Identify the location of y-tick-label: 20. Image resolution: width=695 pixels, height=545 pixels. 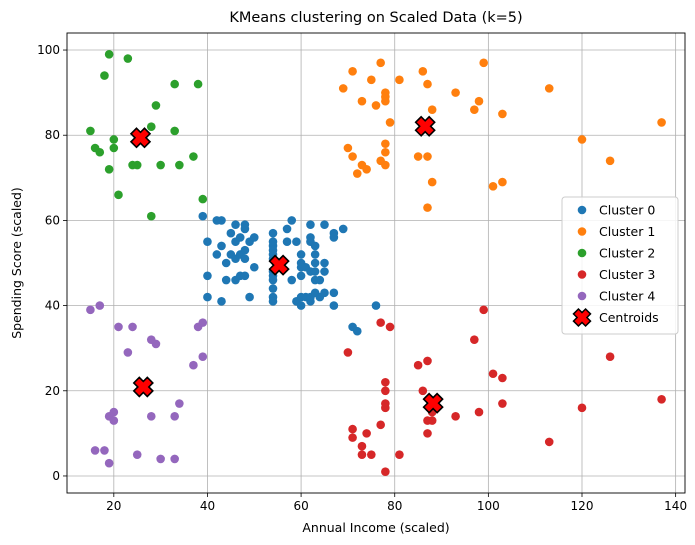
(52, 391).